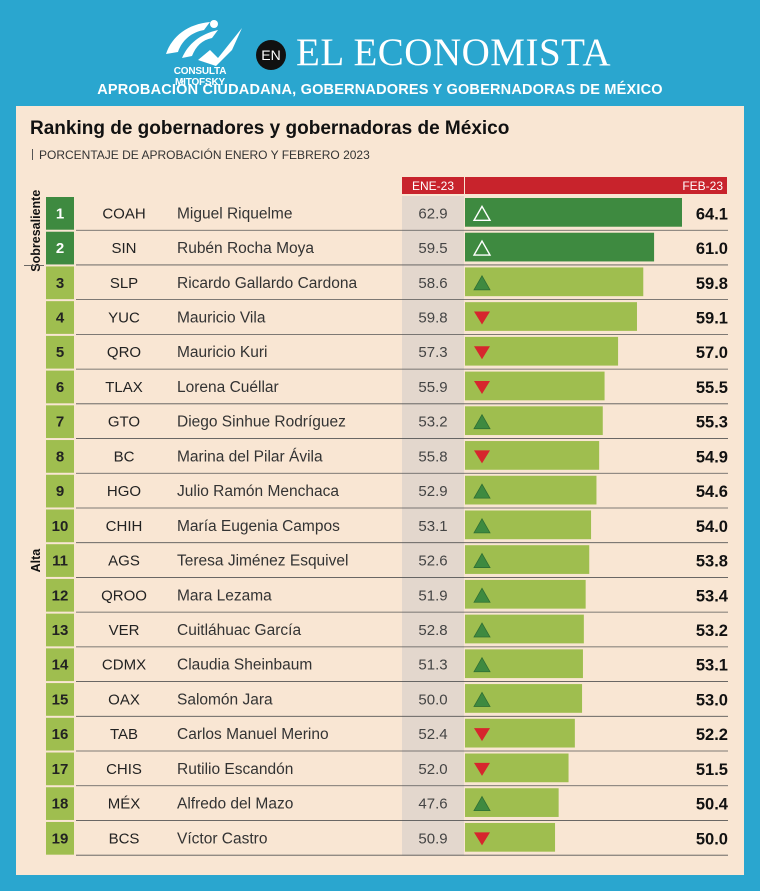 This screenshot has width=760, height=891. Describe the element at coordinates (432, 595) in the screenshot. I see `jan-value: 51.9` at that location.